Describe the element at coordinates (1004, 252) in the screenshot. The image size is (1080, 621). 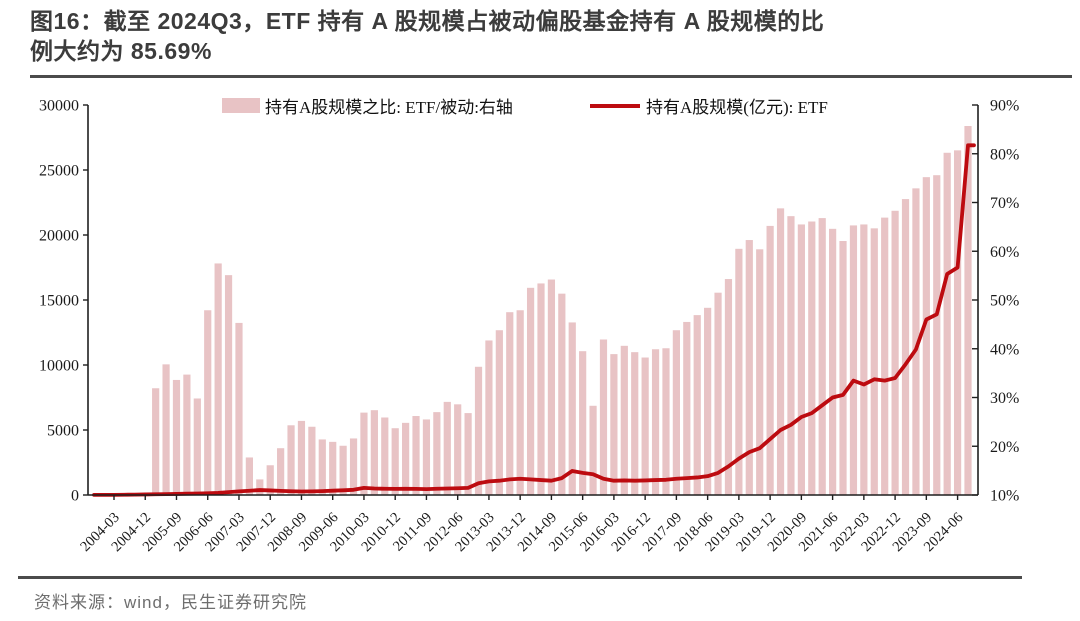
I see `right-axis-label: 60%` at that location.